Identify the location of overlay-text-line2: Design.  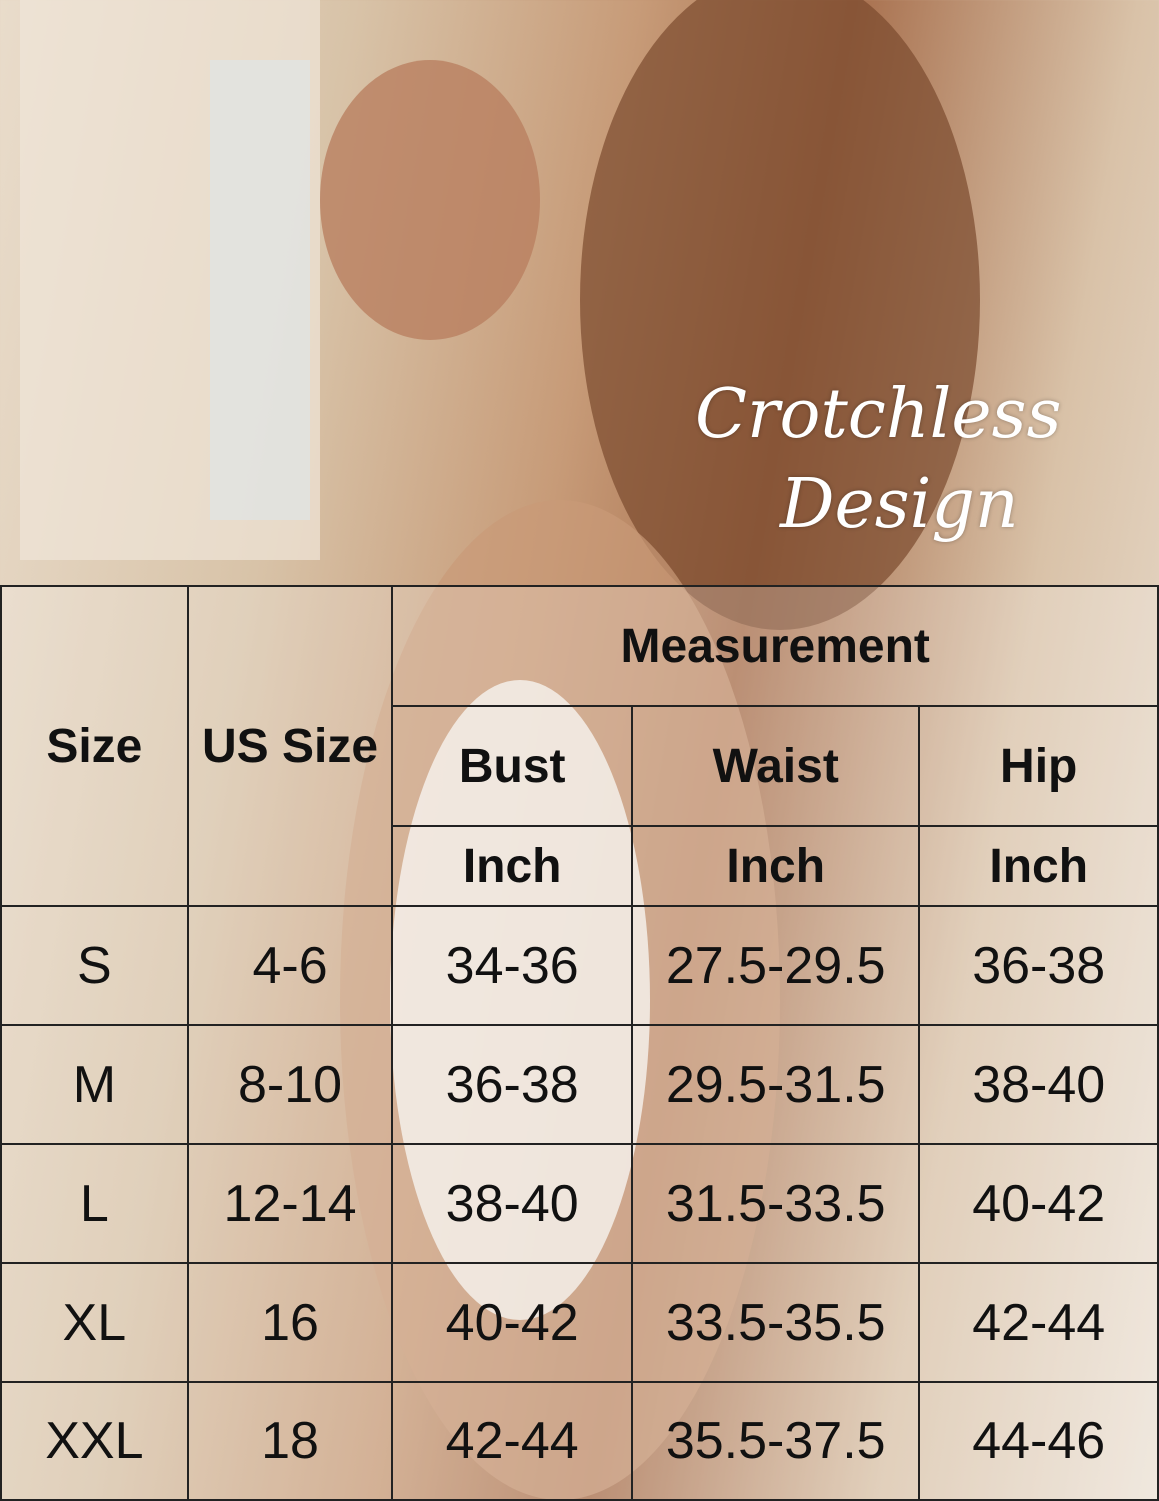
(899, 504).